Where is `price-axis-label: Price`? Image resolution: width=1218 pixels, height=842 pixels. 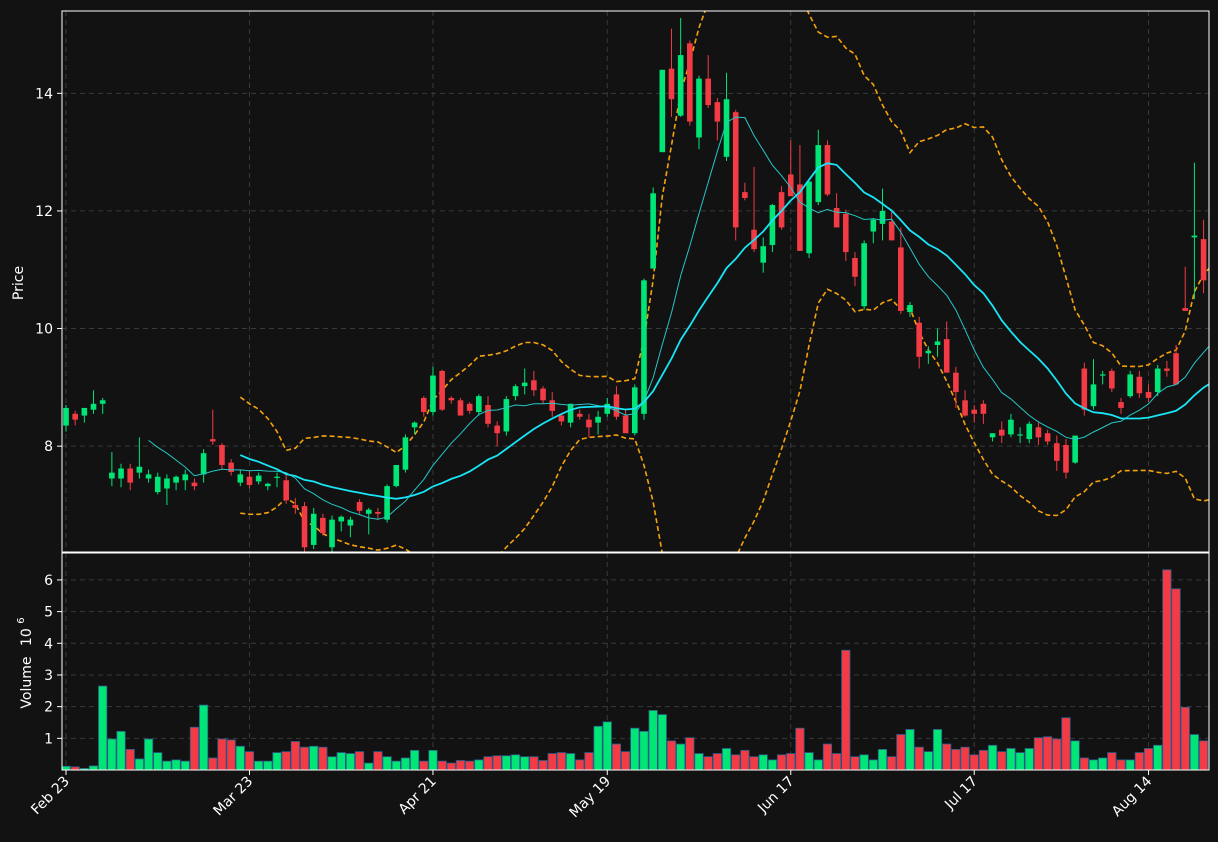 price-axis-label: Price is located at coordinates (19, 283).